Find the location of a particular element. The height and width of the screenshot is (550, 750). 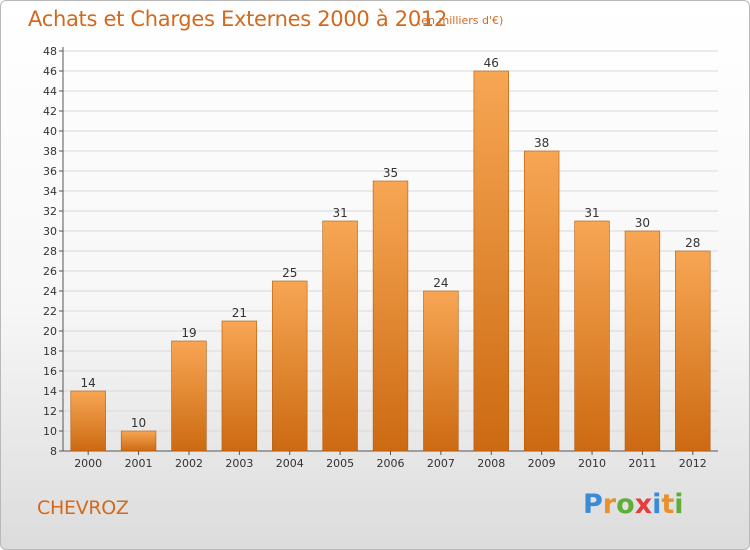

y-tick-label: 42 is located at coordinates (50, 111).